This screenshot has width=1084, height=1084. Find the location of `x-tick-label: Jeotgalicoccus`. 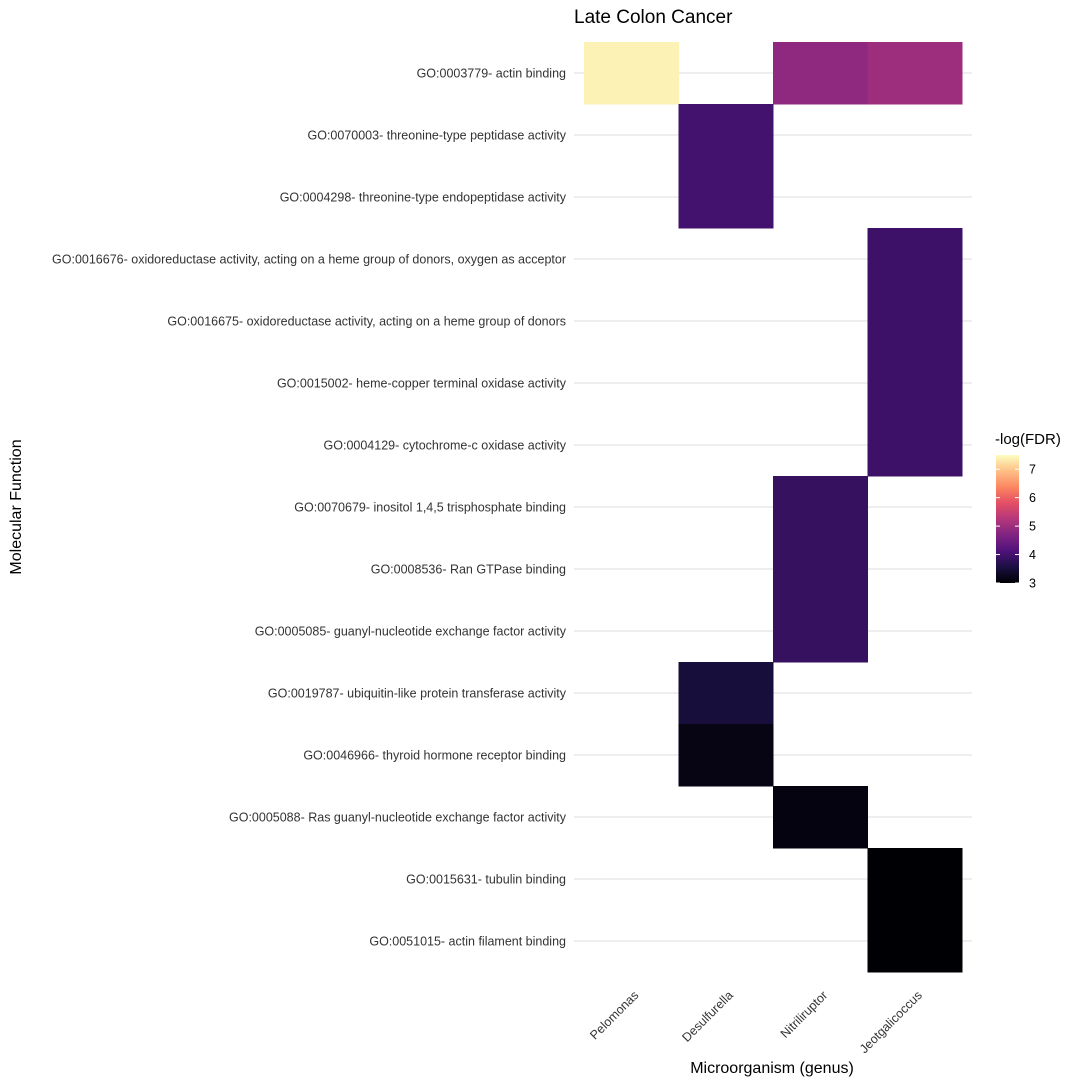

x-tick-label: Jeotgalicoccus is located at coordinates (891, 1022).